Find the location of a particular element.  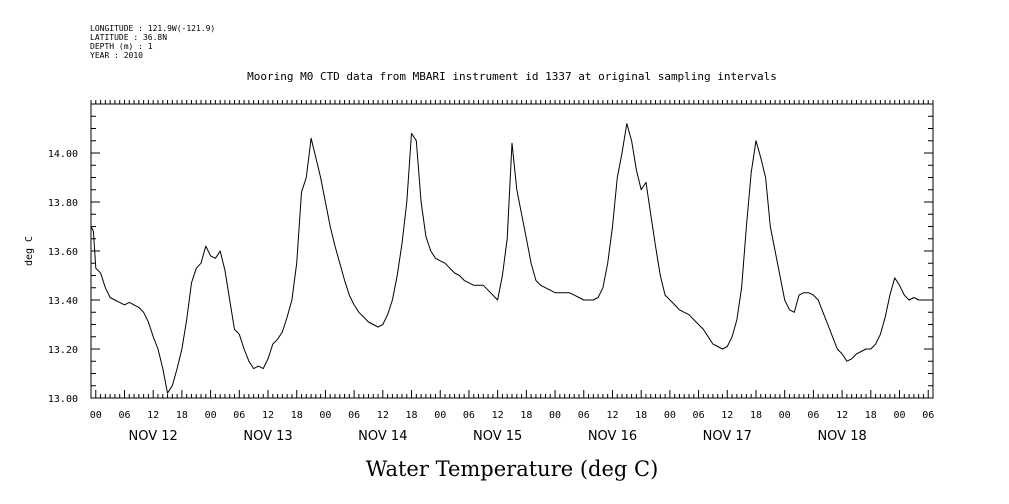

longitude-label: LONGITUDE : 121.9W(-121.9) is located at coordinates (152, 28).